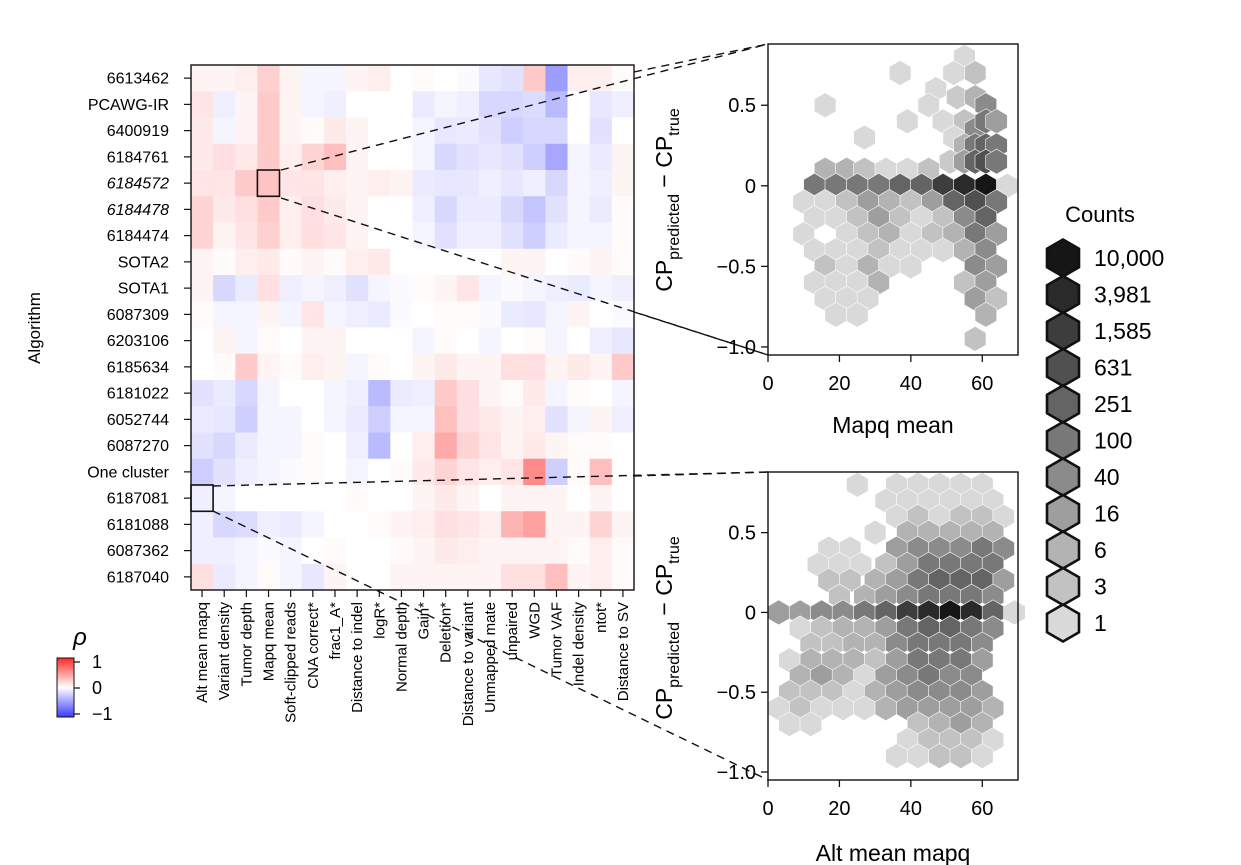 The height and width of the screenshot is (865, 1241). I want to click on counts-legend-label: 10,000, so click(1129, 258).